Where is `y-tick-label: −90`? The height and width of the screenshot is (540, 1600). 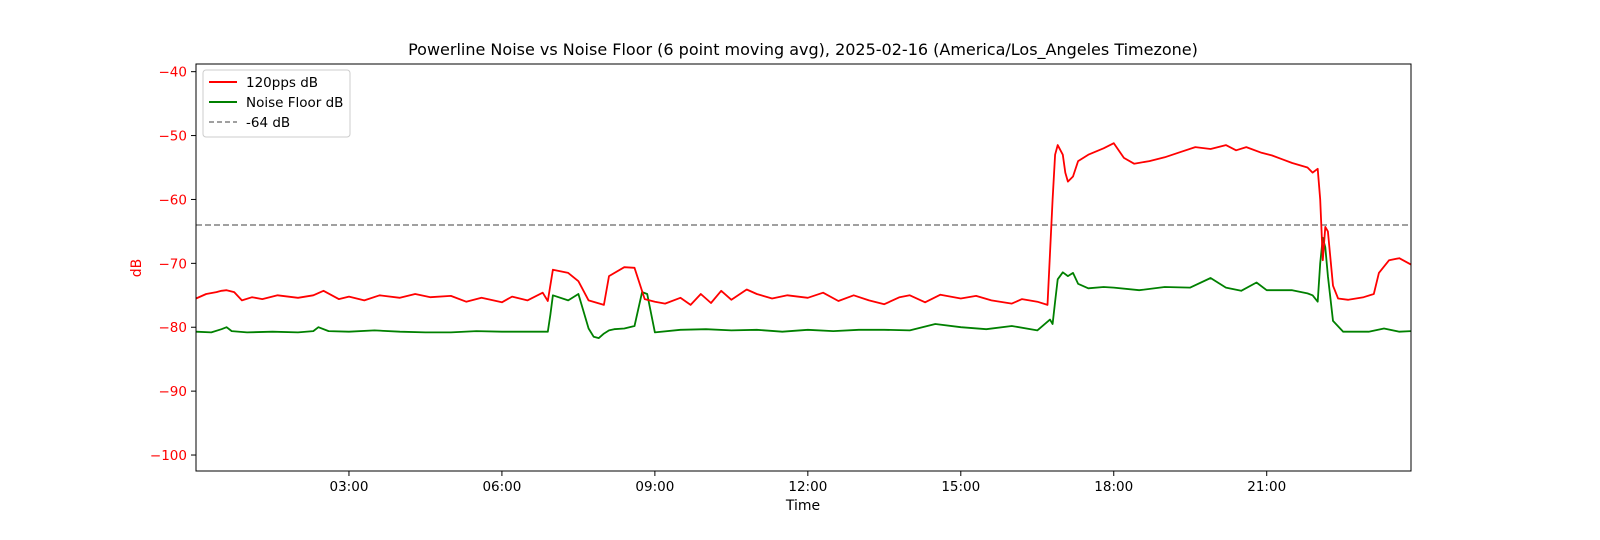 y-tick-label: −90 is located at coordinates (173, 392).